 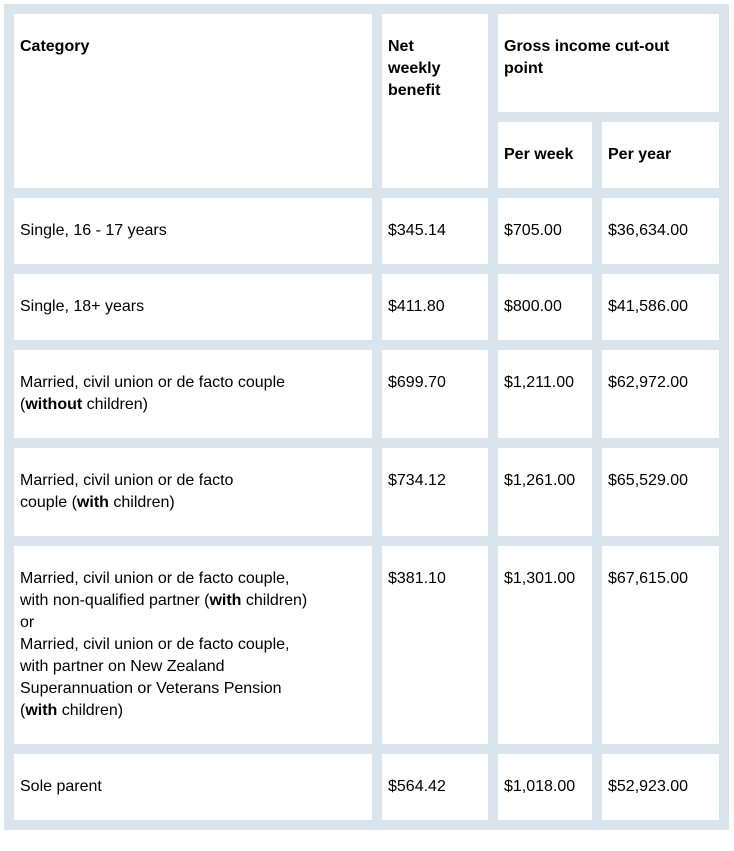 I want to click on category-cell: Single, 16 - 17 years, so click(x=193, y=231).